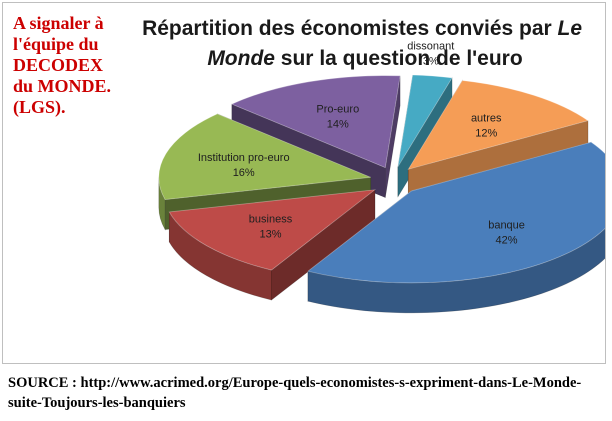  I want to click on slice-value-business: 13%, so click(271, 234).